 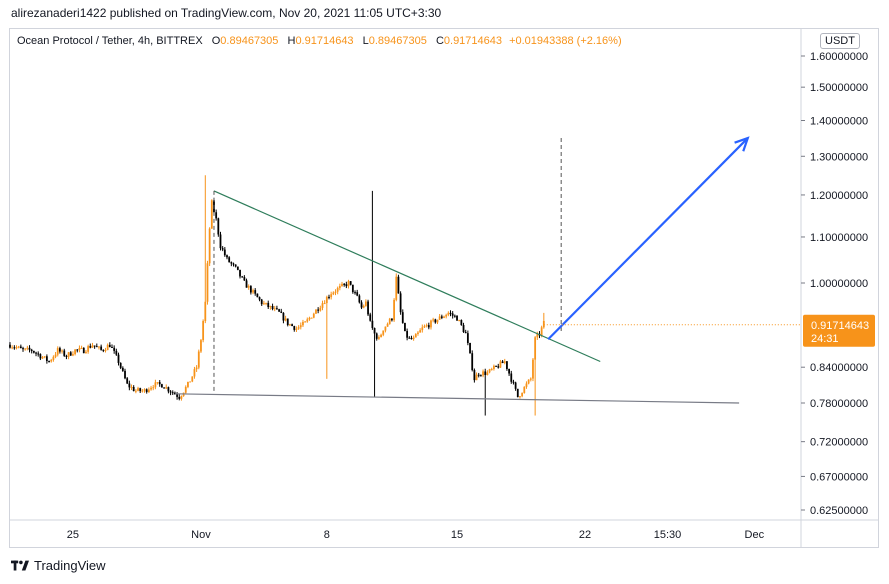 What do you see at coordinates (840, 326) in the screenshot?
I see `price-tag-value: 0.91714643` at bounding box center [840, 326].